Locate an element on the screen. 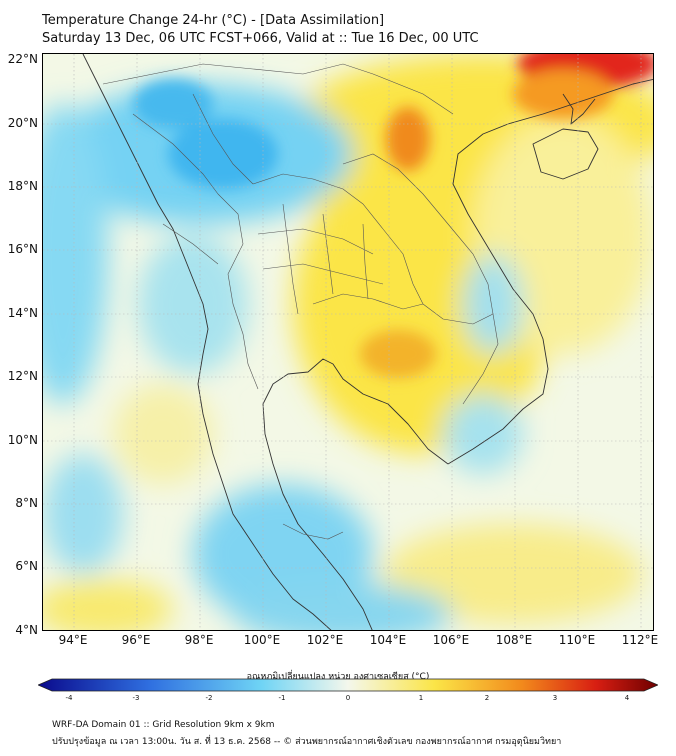 The image size is (676, 756). lat-label-12: 12°N is located at coordinates (22, 376).